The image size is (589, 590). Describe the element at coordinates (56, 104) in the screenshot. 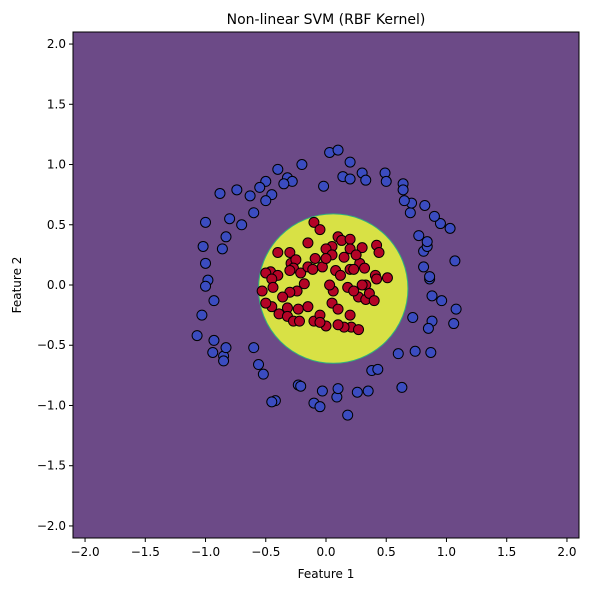

I see `y-tick-label: 1.5` at that location.